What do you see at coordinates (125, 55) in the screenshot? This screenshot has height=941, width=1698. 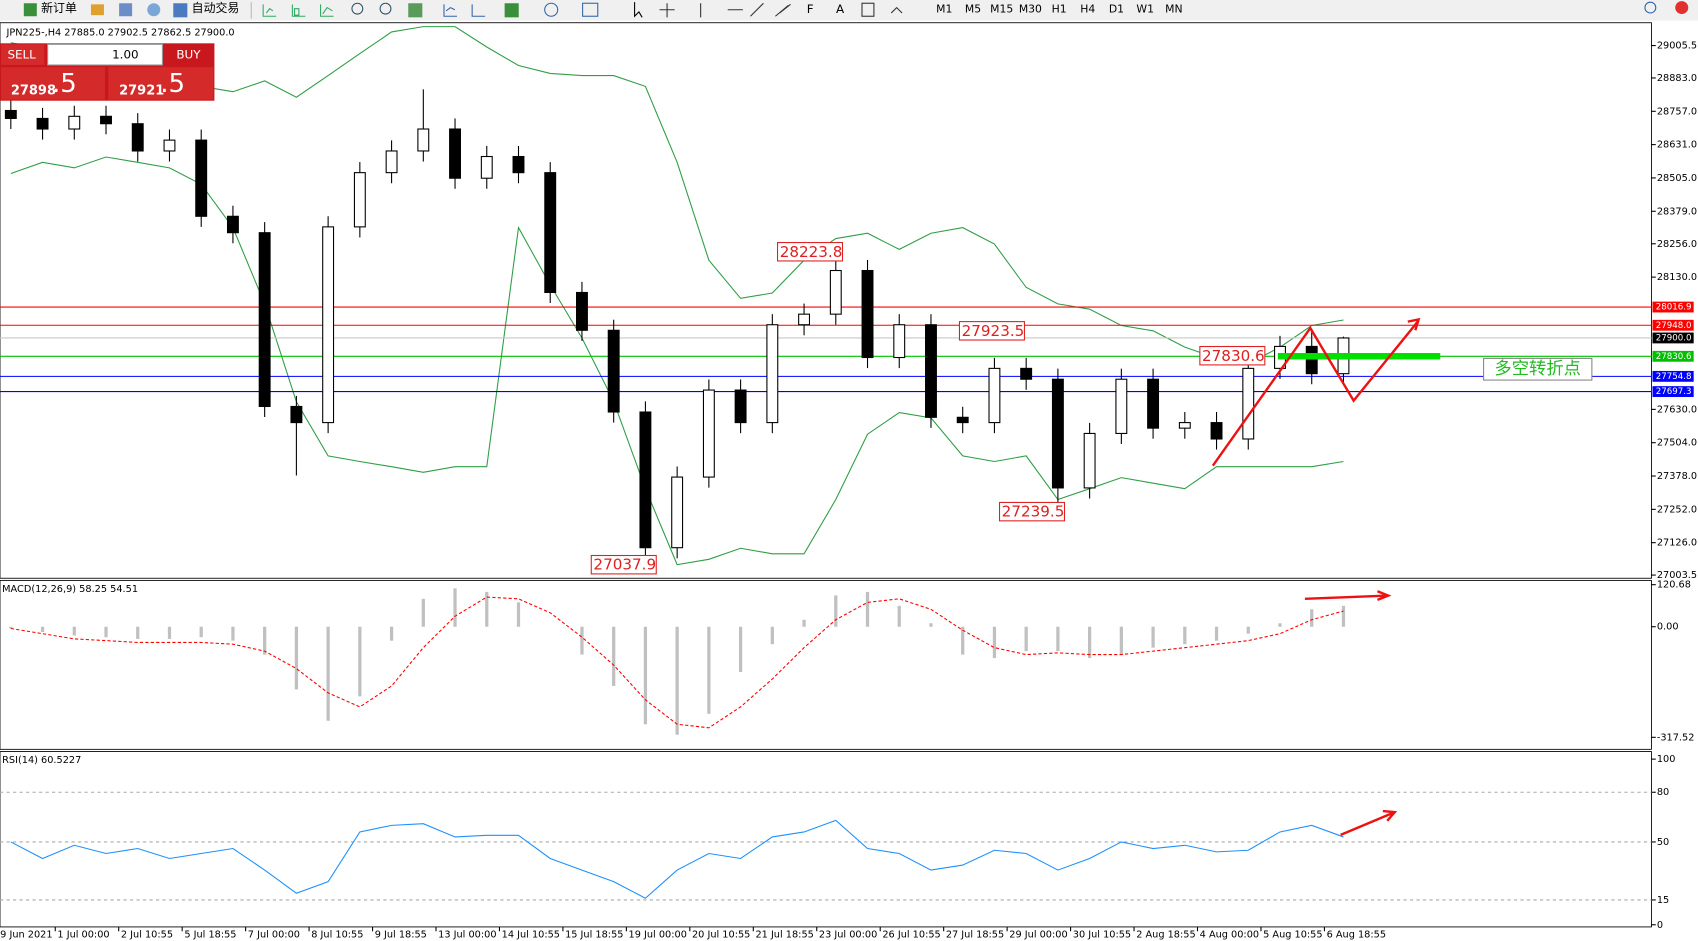 I see `lot-value: 1.00` at bounding box center [125, 55].